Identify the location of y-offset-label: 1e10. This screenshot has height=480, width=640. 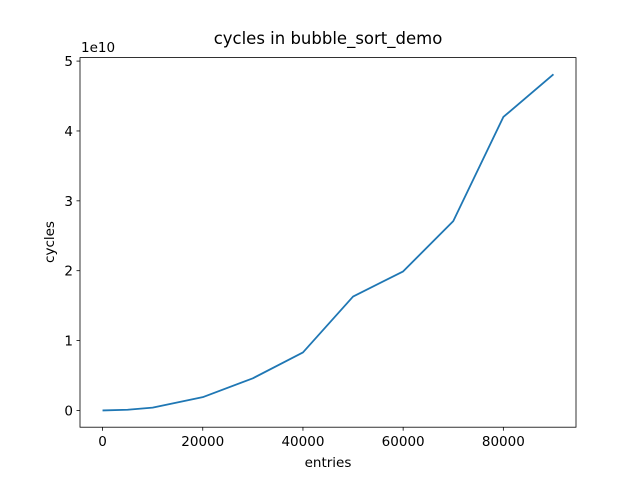
(98, 48).